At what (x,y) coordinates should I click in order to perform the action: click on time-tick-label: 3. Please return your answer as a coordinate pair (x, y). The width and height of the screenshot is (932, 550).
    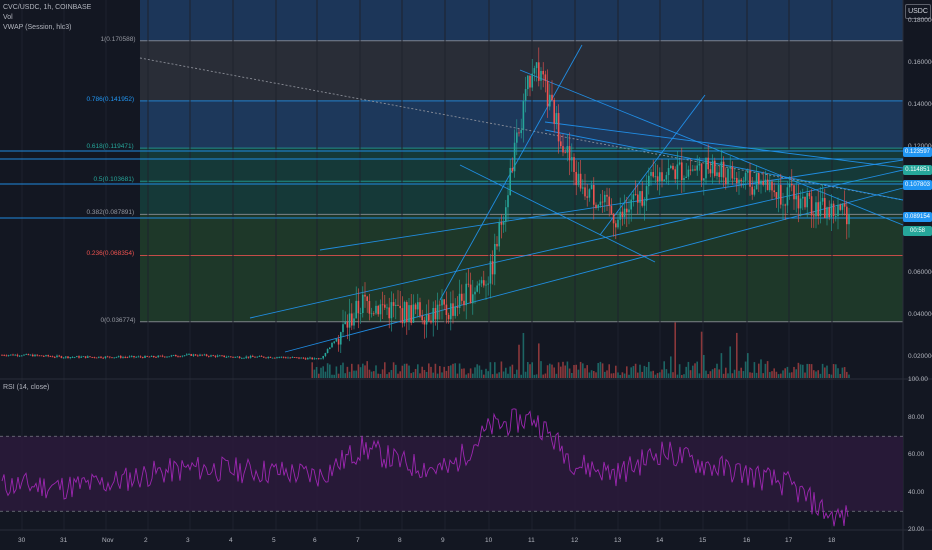
    Looking at the image, I should click on (188, 540).